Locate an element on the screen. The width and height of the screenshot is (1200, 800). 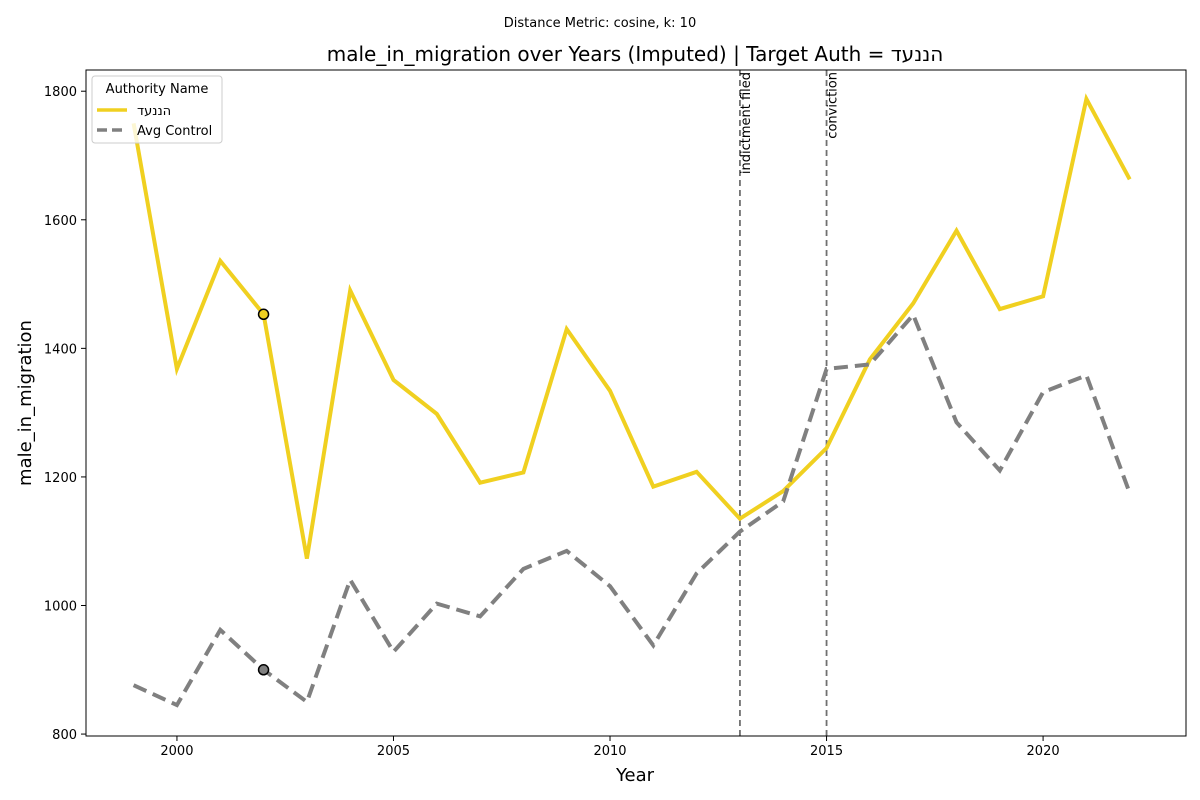
y-tick-label: 1000 is located at coordinates (60, 607).